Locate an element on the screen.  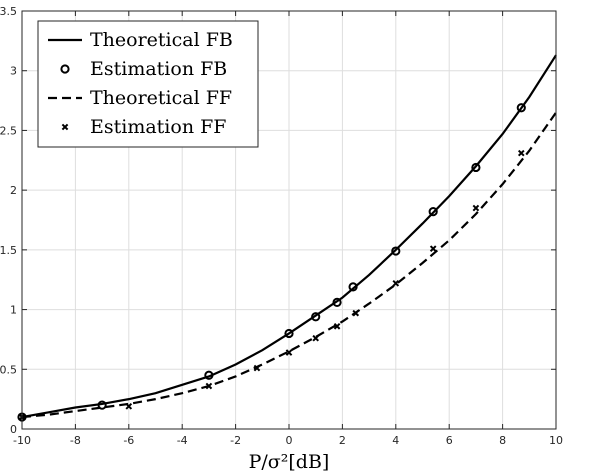
legend-label-estimation-fb: Estimation FB is located at coordinates (158, 69).